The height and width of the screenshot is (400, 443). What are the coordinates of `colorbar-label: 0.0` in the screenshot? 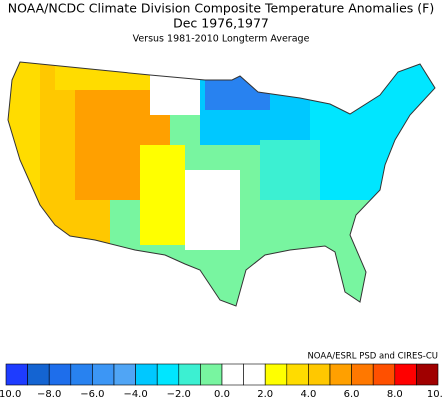 It's located at (222, 394).